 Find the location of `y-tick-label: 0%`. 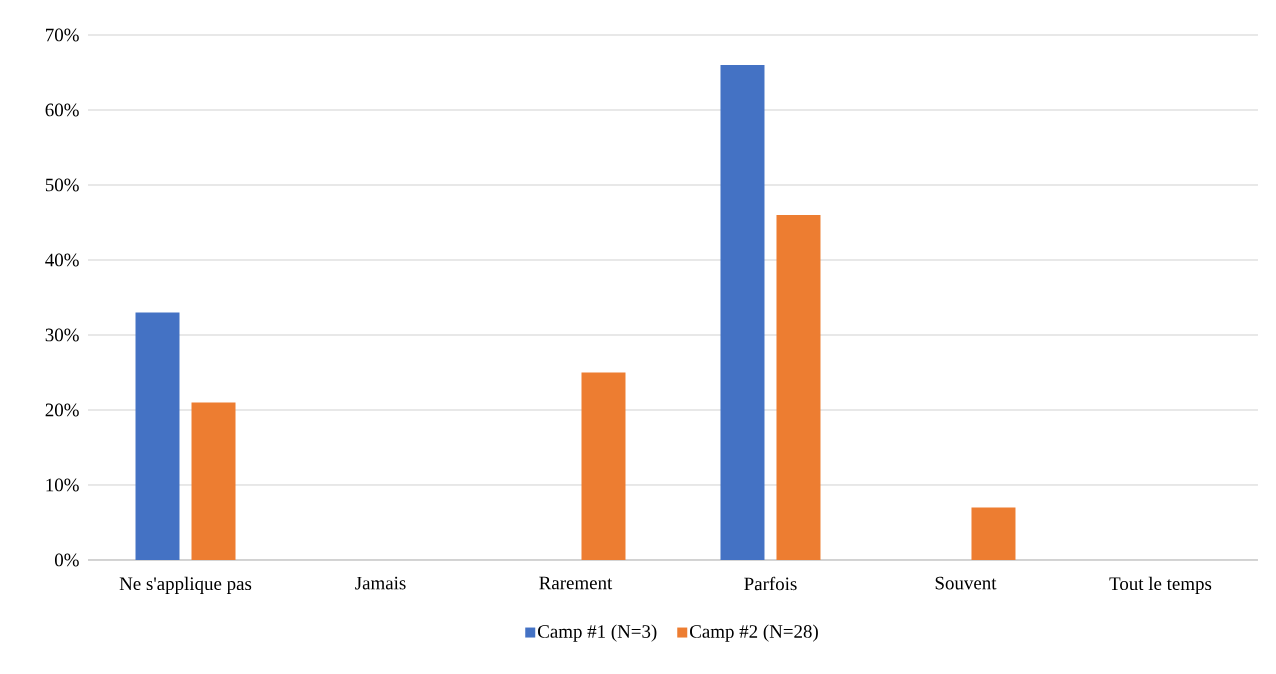

y-tick-label: 0% is located at coordinates (66, 560).